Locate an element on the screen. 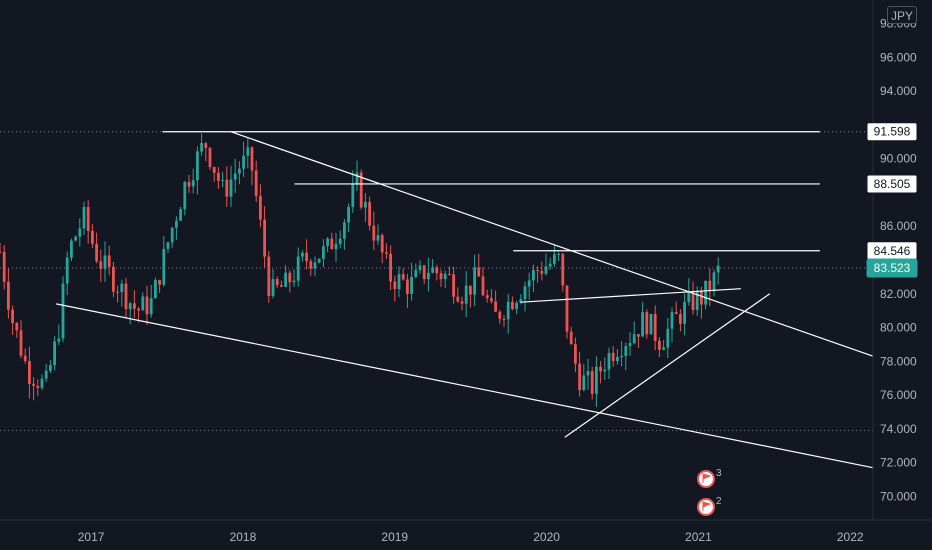 The image size is (932, 550). currency-badge: JPY is located at coordinates (902, 15).